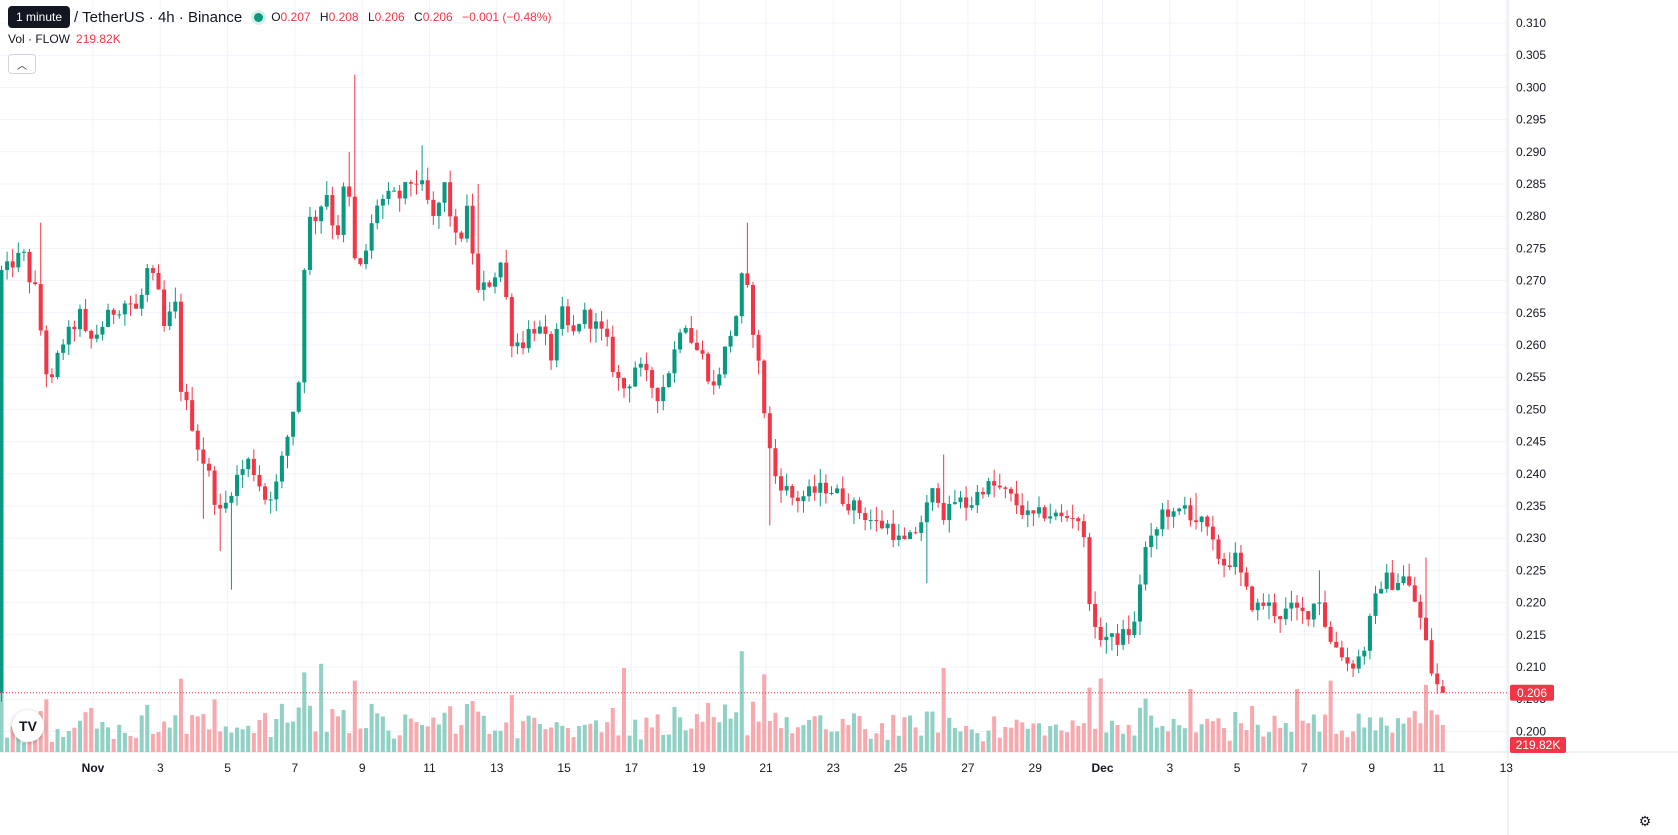  Describe the element at coordinates (1645, 820) in the screenshot. I see `settings-gear-icon: ⚙` at that location.